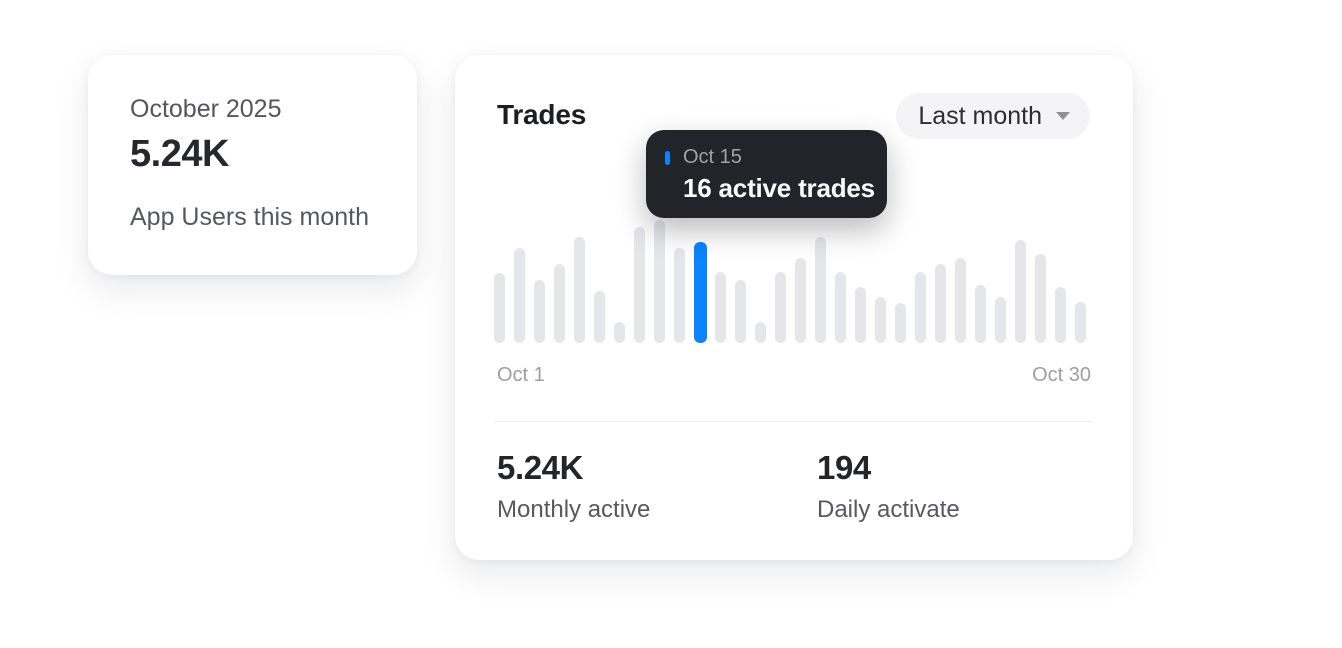 This screenshot has height=648, width=1342. Describe the element at coordinates (712, 157) in the screenshot. I see `tooltip-date: Oct 15` at that location.